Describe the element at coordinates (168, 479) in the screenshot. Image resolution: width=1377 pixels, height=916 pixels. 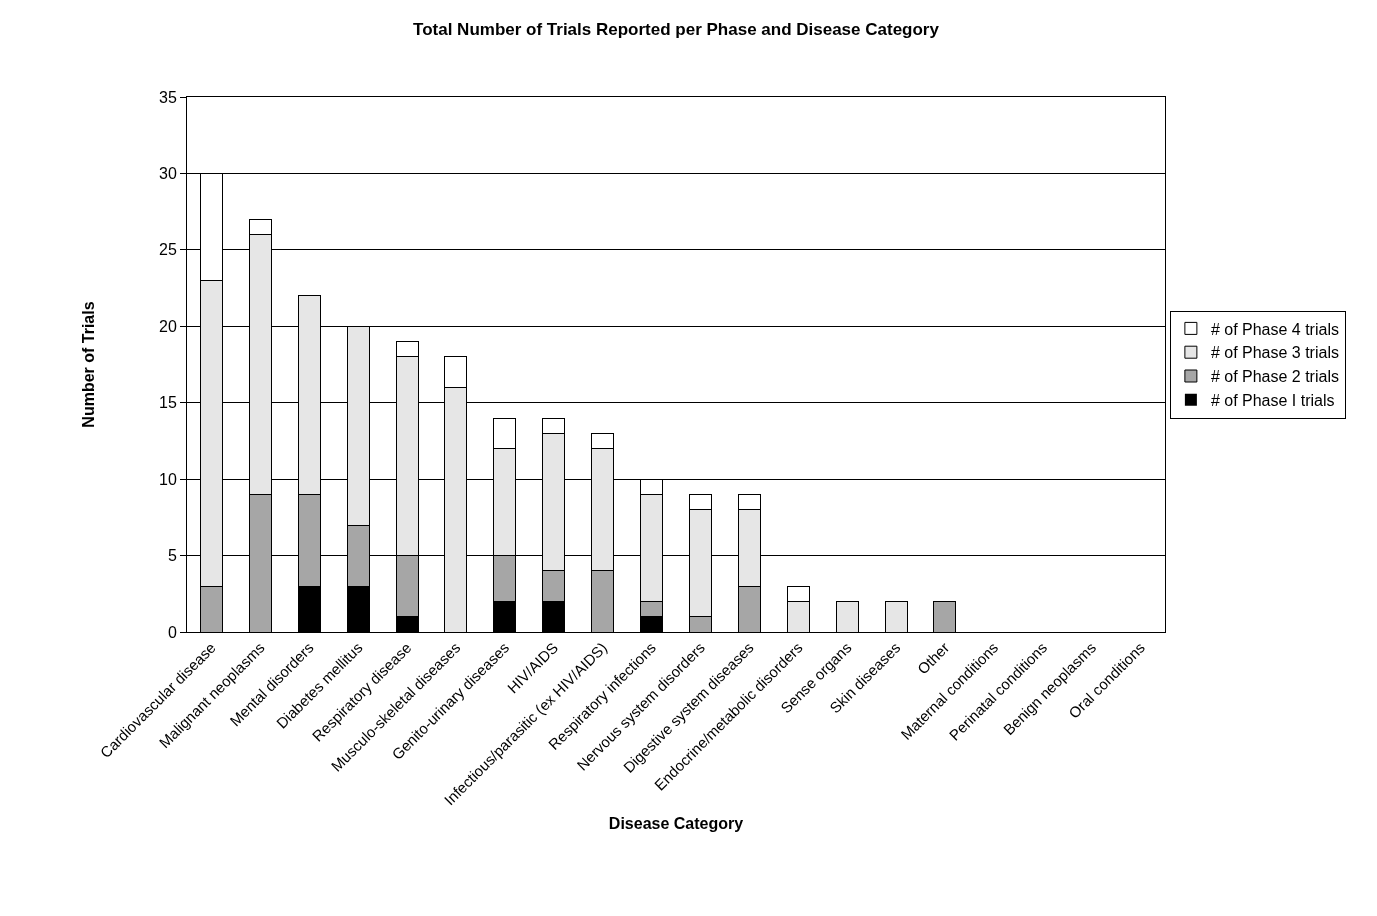
I see `y-tick-label: 10` at that location.